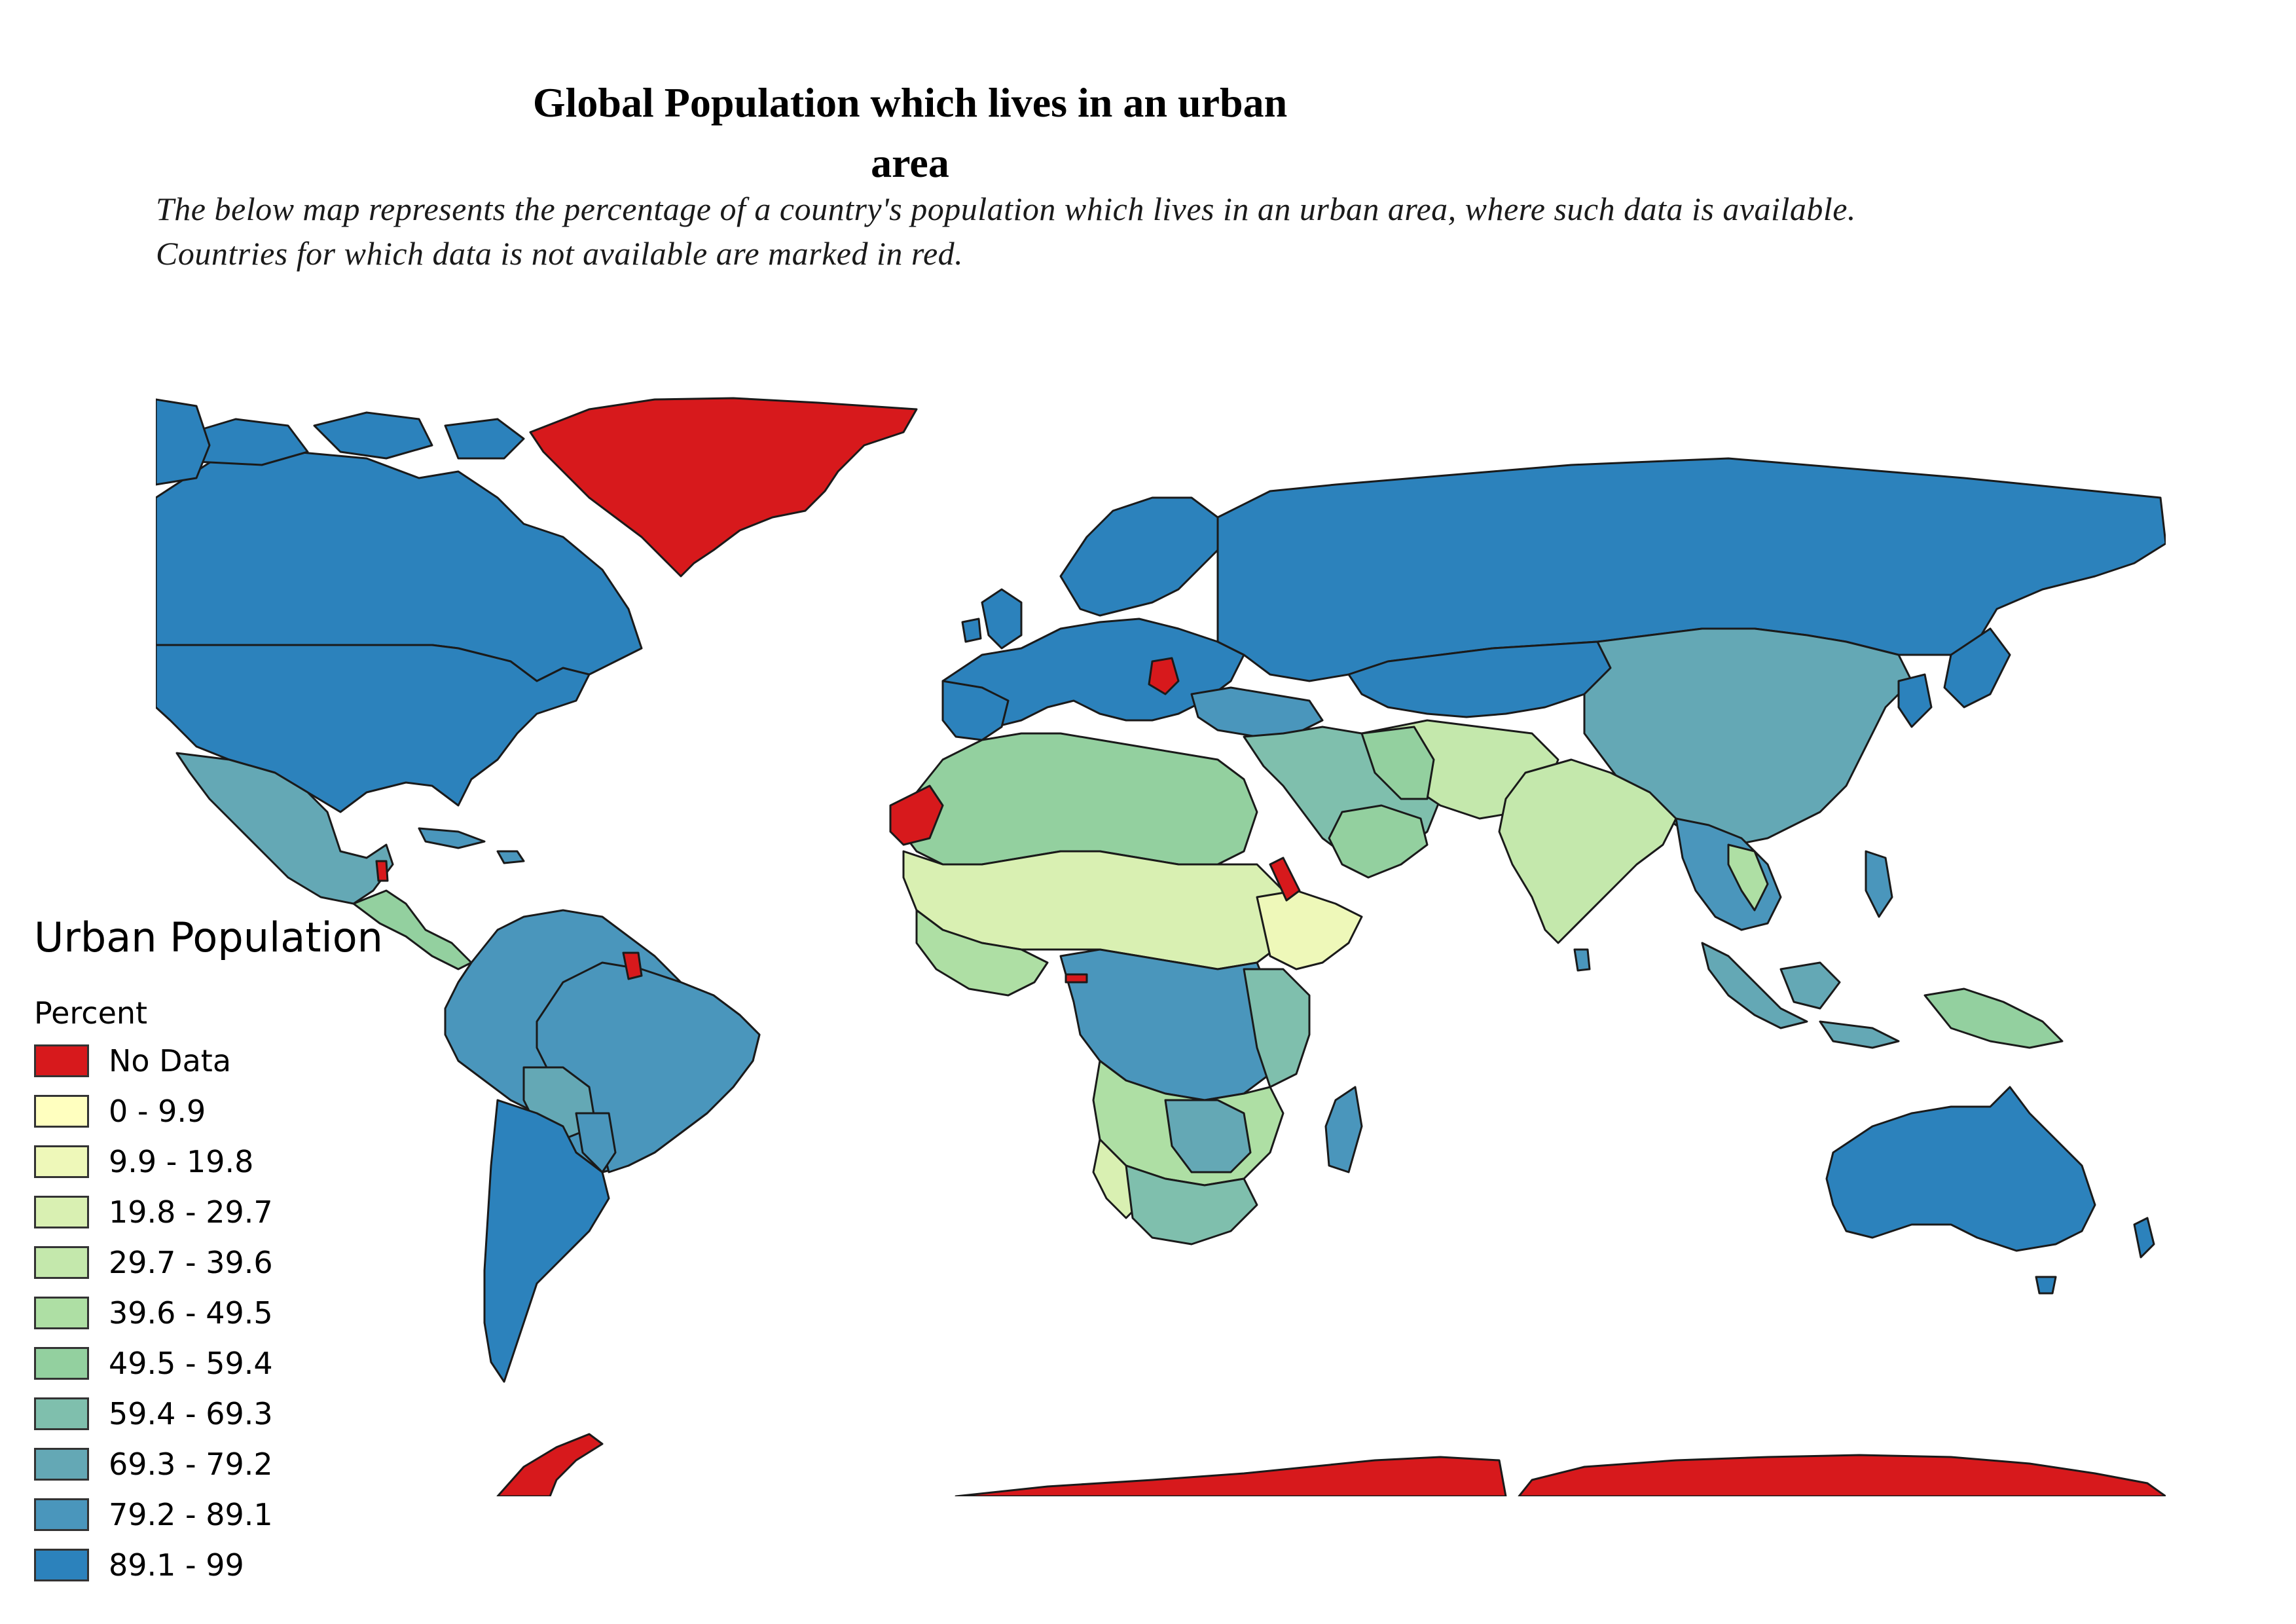 The width and height of the screenshot is (2296, 1624). What do you see at coordinates (157, 1111) in the screenshot?
I see `legend-label: 0 - 9.9` at bounding box center [157, 1111].